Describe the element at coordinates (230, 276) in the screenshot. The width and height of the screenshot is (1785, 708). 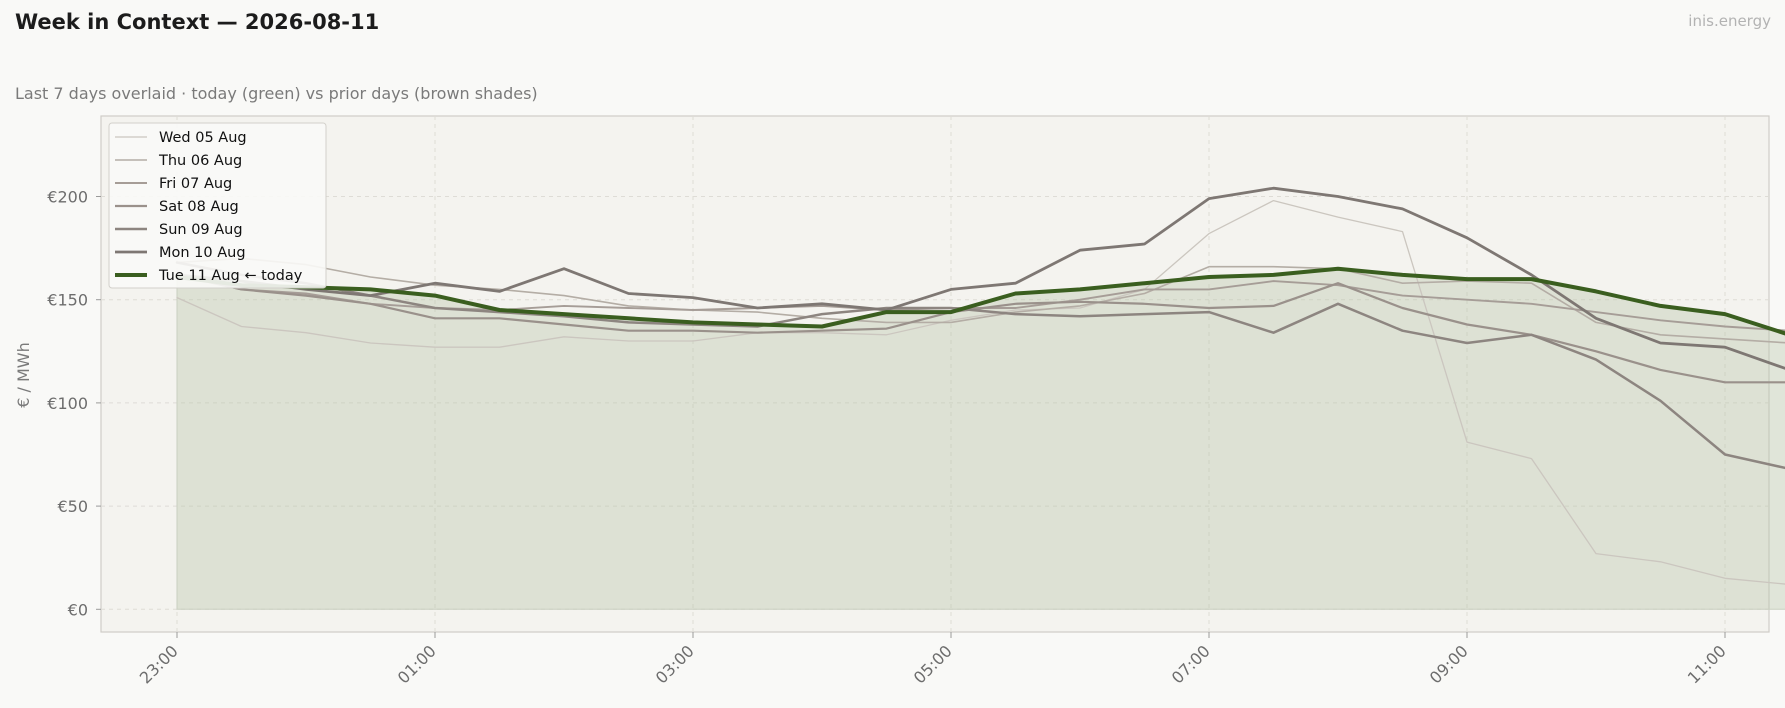
I see `legend-label-tue-11-aug: Tue 11 Aug ← today` at that location.